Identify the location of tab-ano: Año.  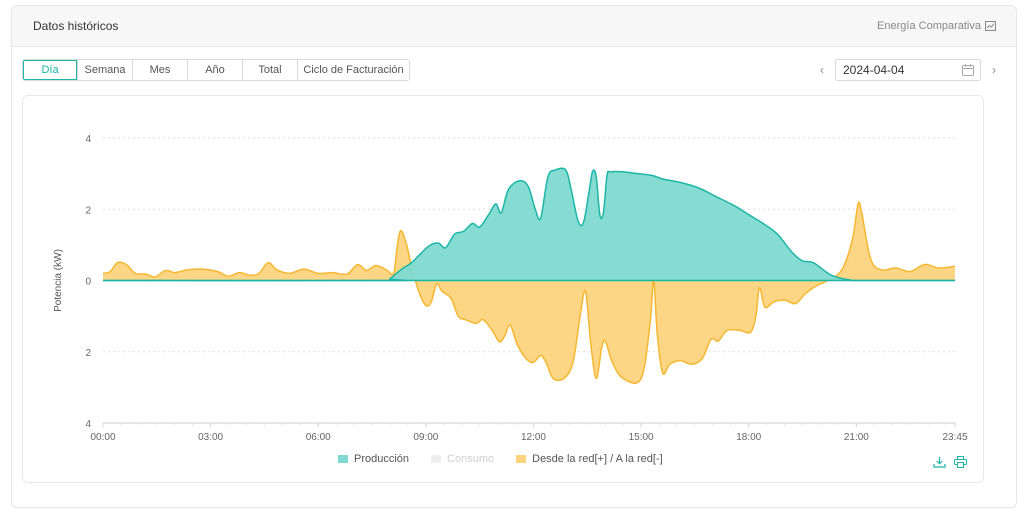
(215, 70).